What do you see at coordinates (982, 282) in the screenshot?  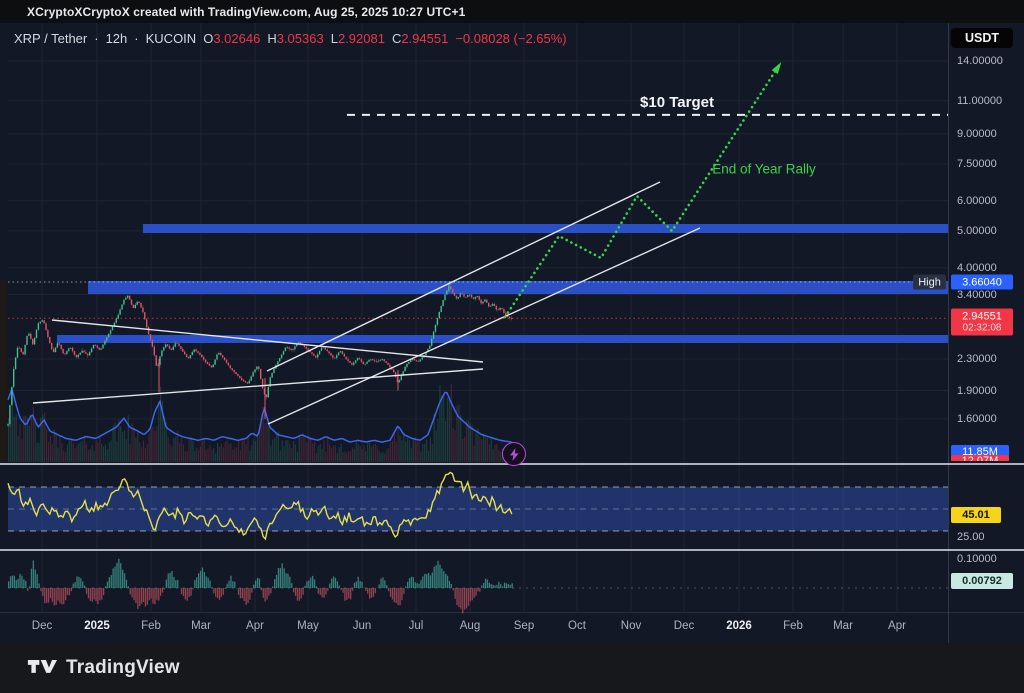 I see `high-price-badge: 3.66040` at bounding box center [982, 282].